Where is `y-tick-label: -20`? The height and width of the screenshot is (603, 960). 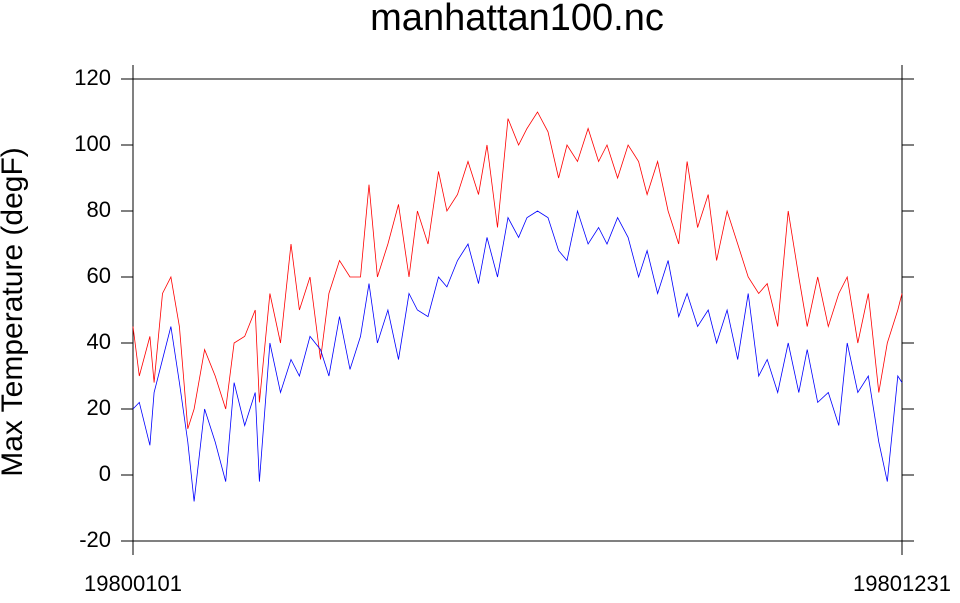
y-tick-label: -20 is located at coordinates (95, 539).